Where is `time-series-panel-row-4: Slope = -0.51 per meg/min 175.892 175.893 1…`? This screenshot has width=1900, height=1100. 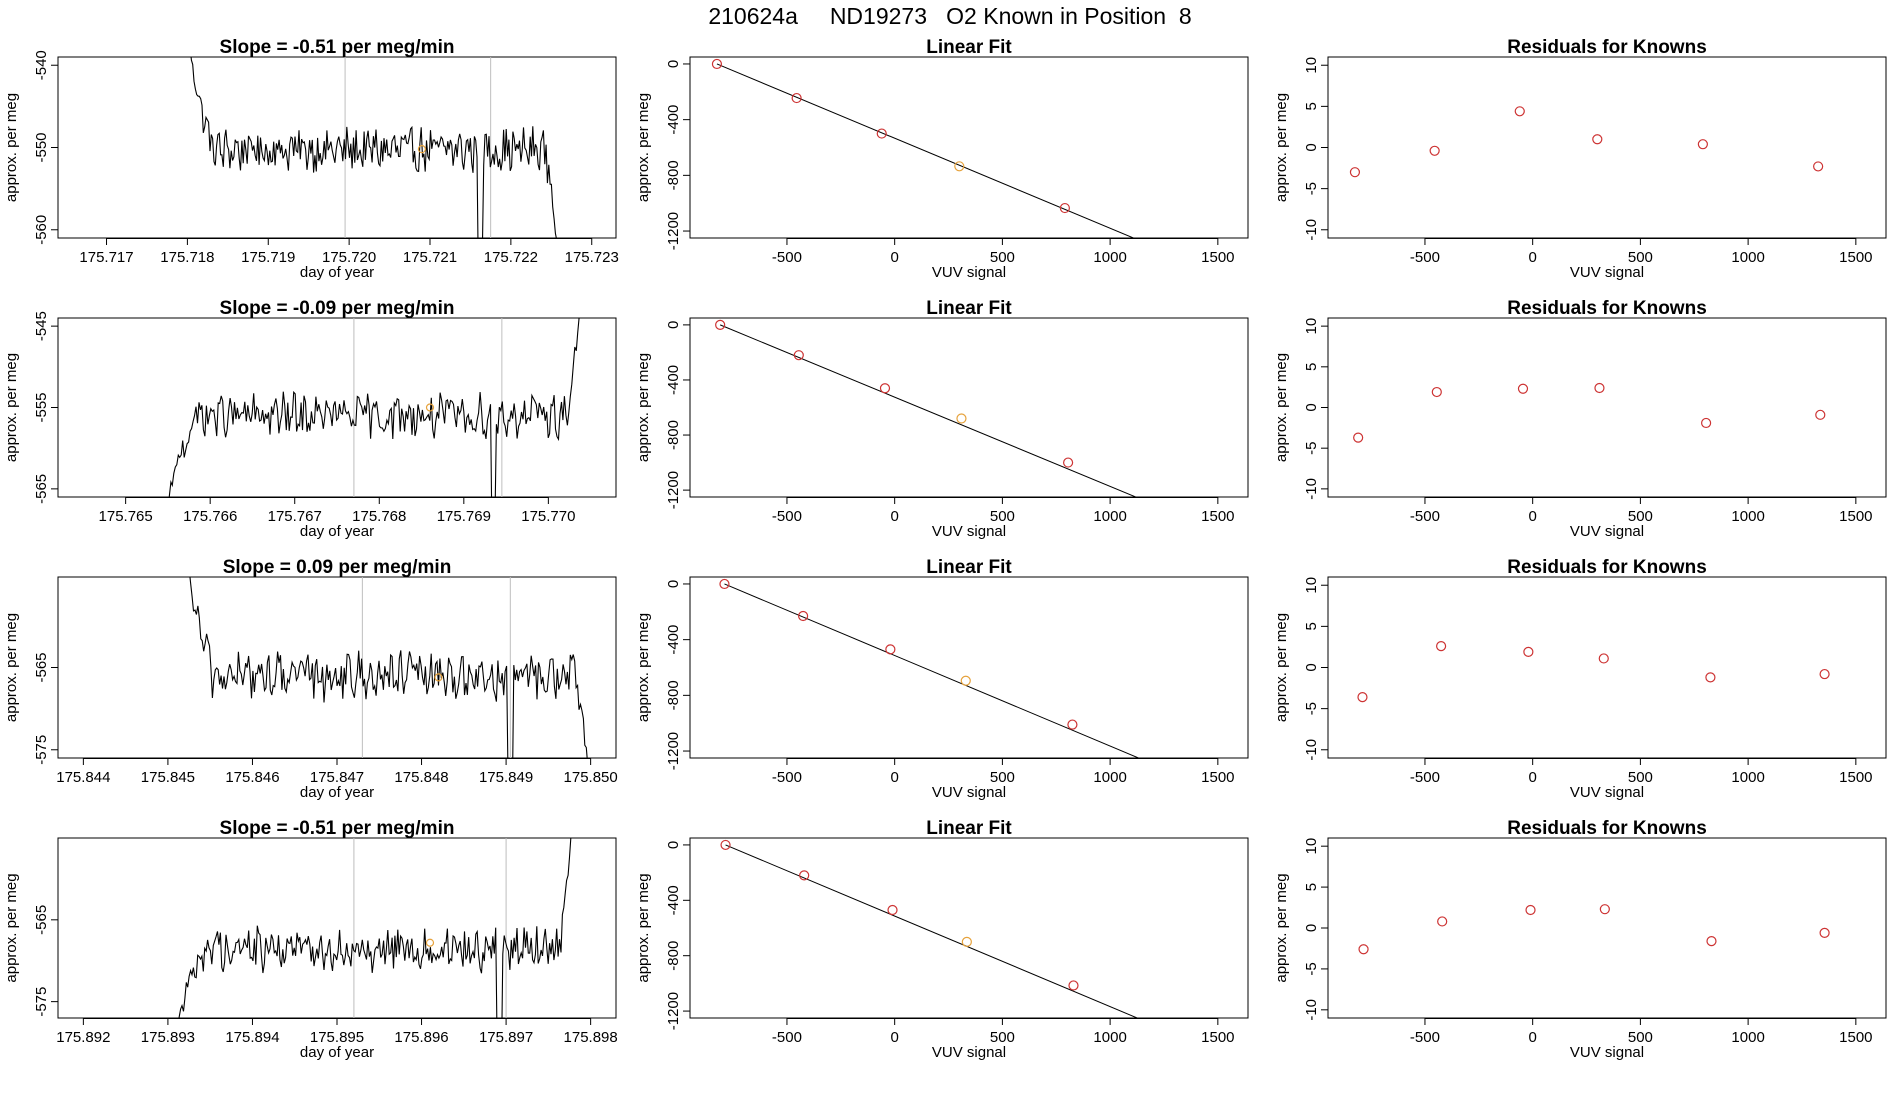 time-series-panel-row-4: Slope = -0.51 per meg/min 175.892 175.893 1… is located at coordinates (310, 939).